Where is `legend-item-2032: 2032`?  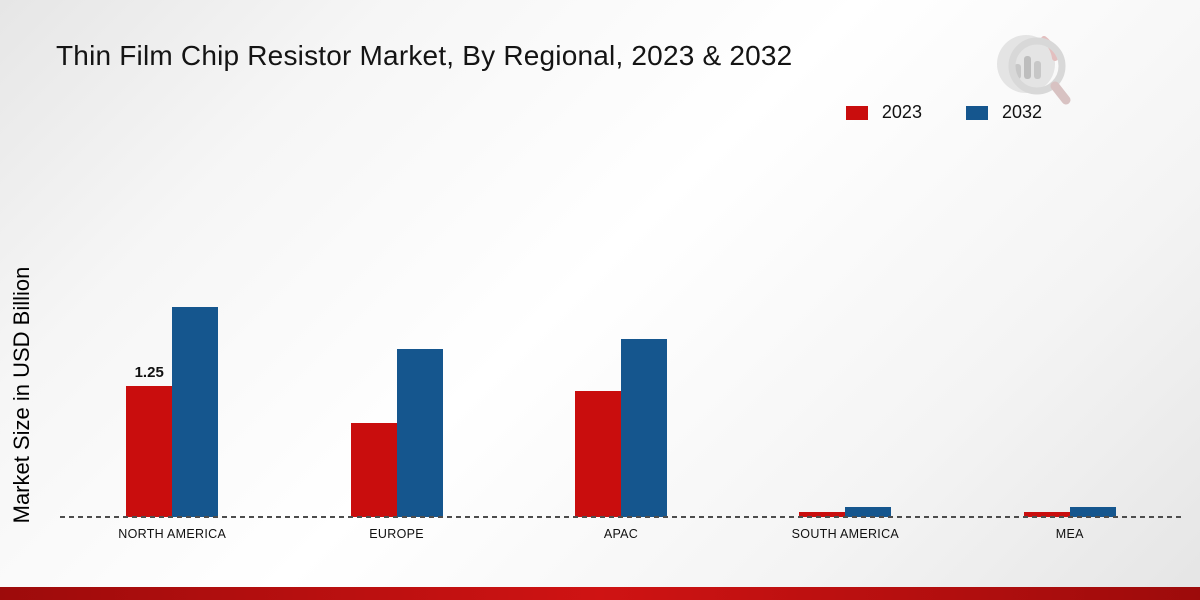 legend-item-2032: 2032 is located at coordinates (1003, 112).